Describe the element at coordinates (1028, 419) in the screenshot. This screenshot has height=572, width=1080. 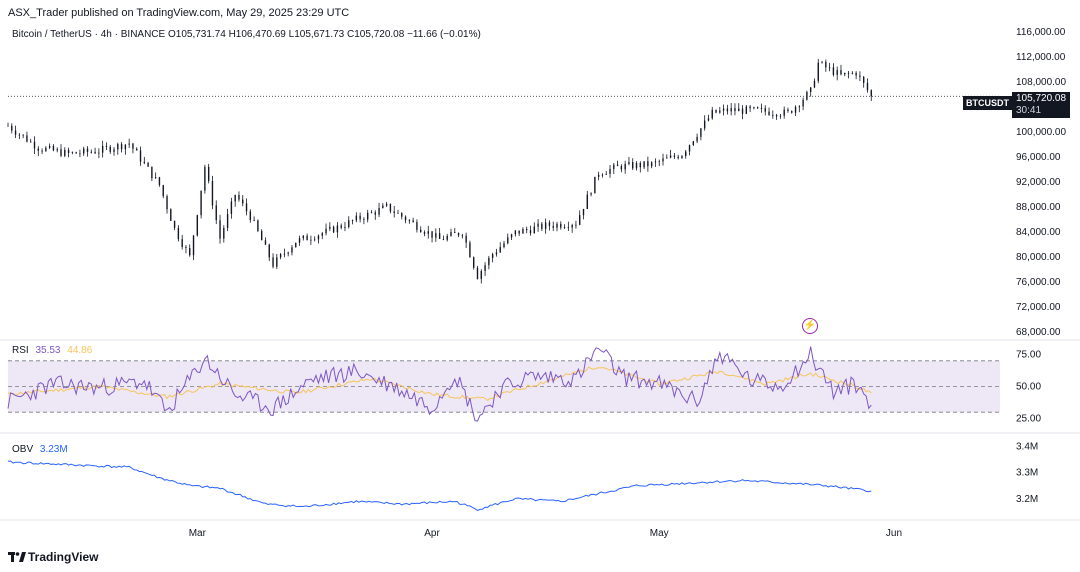
I see `rsi-axis-tick: 25.00` at that location.